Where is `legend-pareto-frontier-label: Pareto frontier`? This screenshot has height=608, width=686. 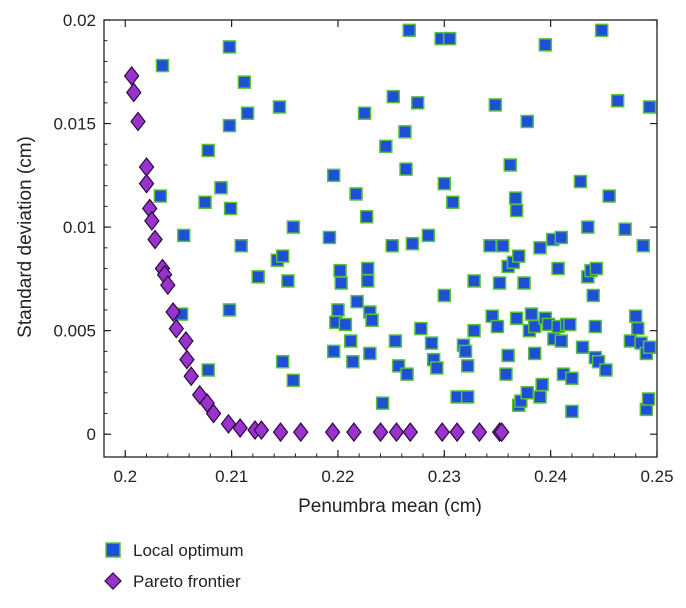
legend-pareto-frontier-label: Pareto frontier is located at coordinates (187, 581).